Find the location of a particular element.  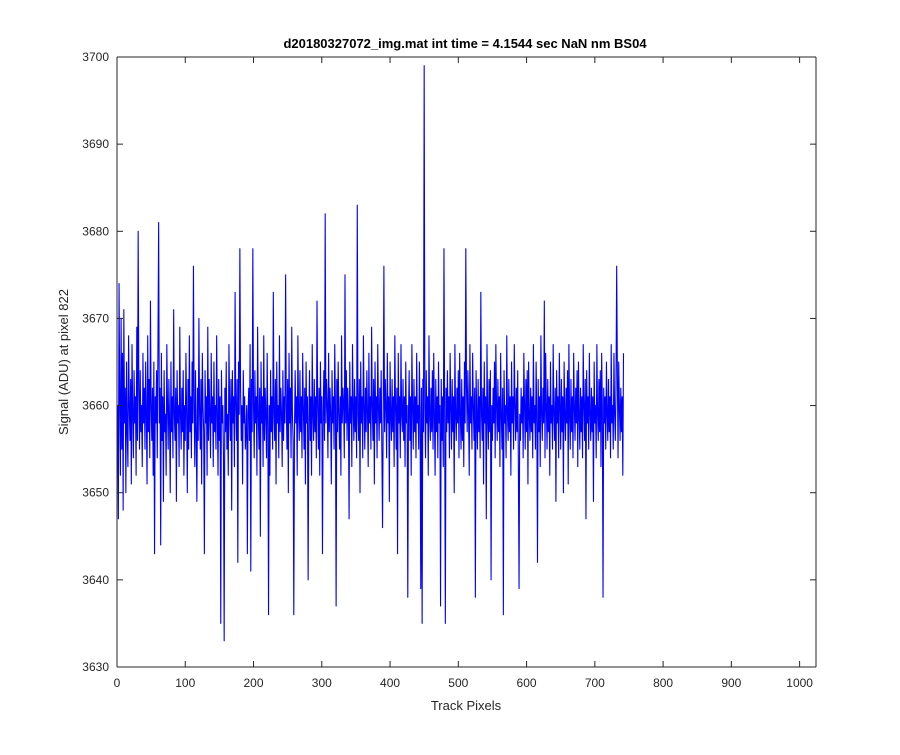

y-tick-label: 3640 is located at coordinates (95, 580).